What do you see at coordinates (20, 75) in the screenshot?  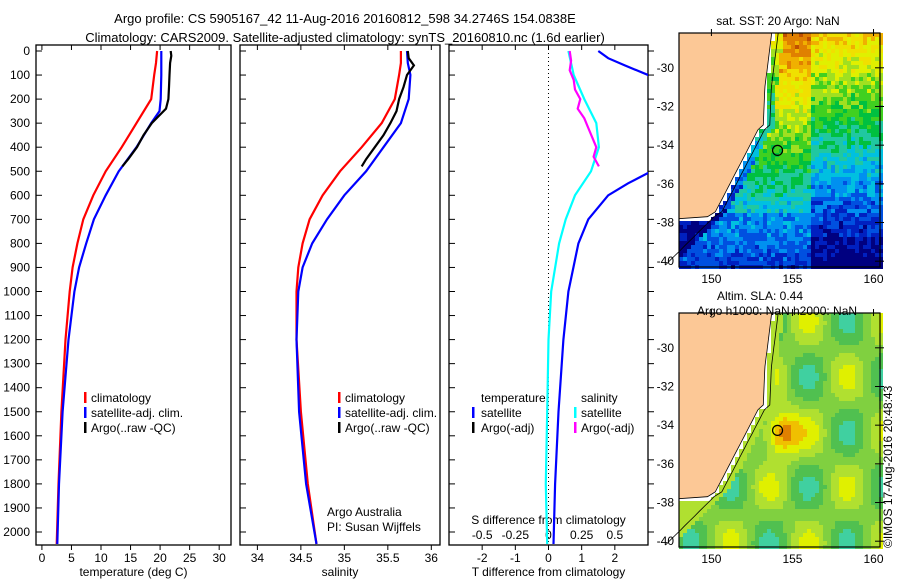 I see `depth-tick-label: 100` at bounding box center [20, 75].